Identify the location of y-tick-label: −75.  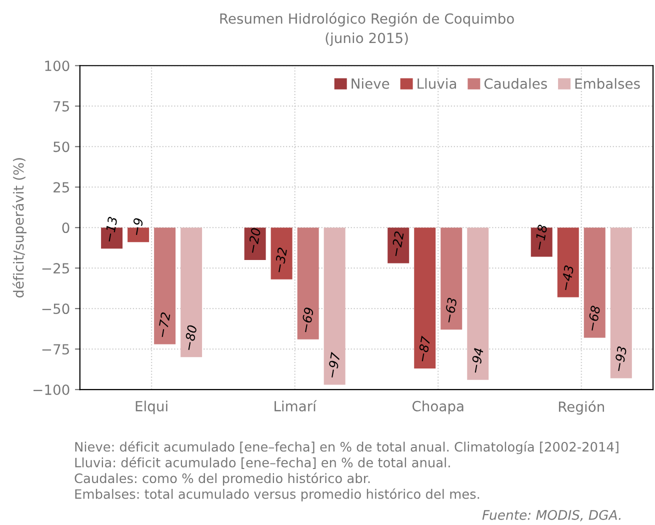
(55, 349).